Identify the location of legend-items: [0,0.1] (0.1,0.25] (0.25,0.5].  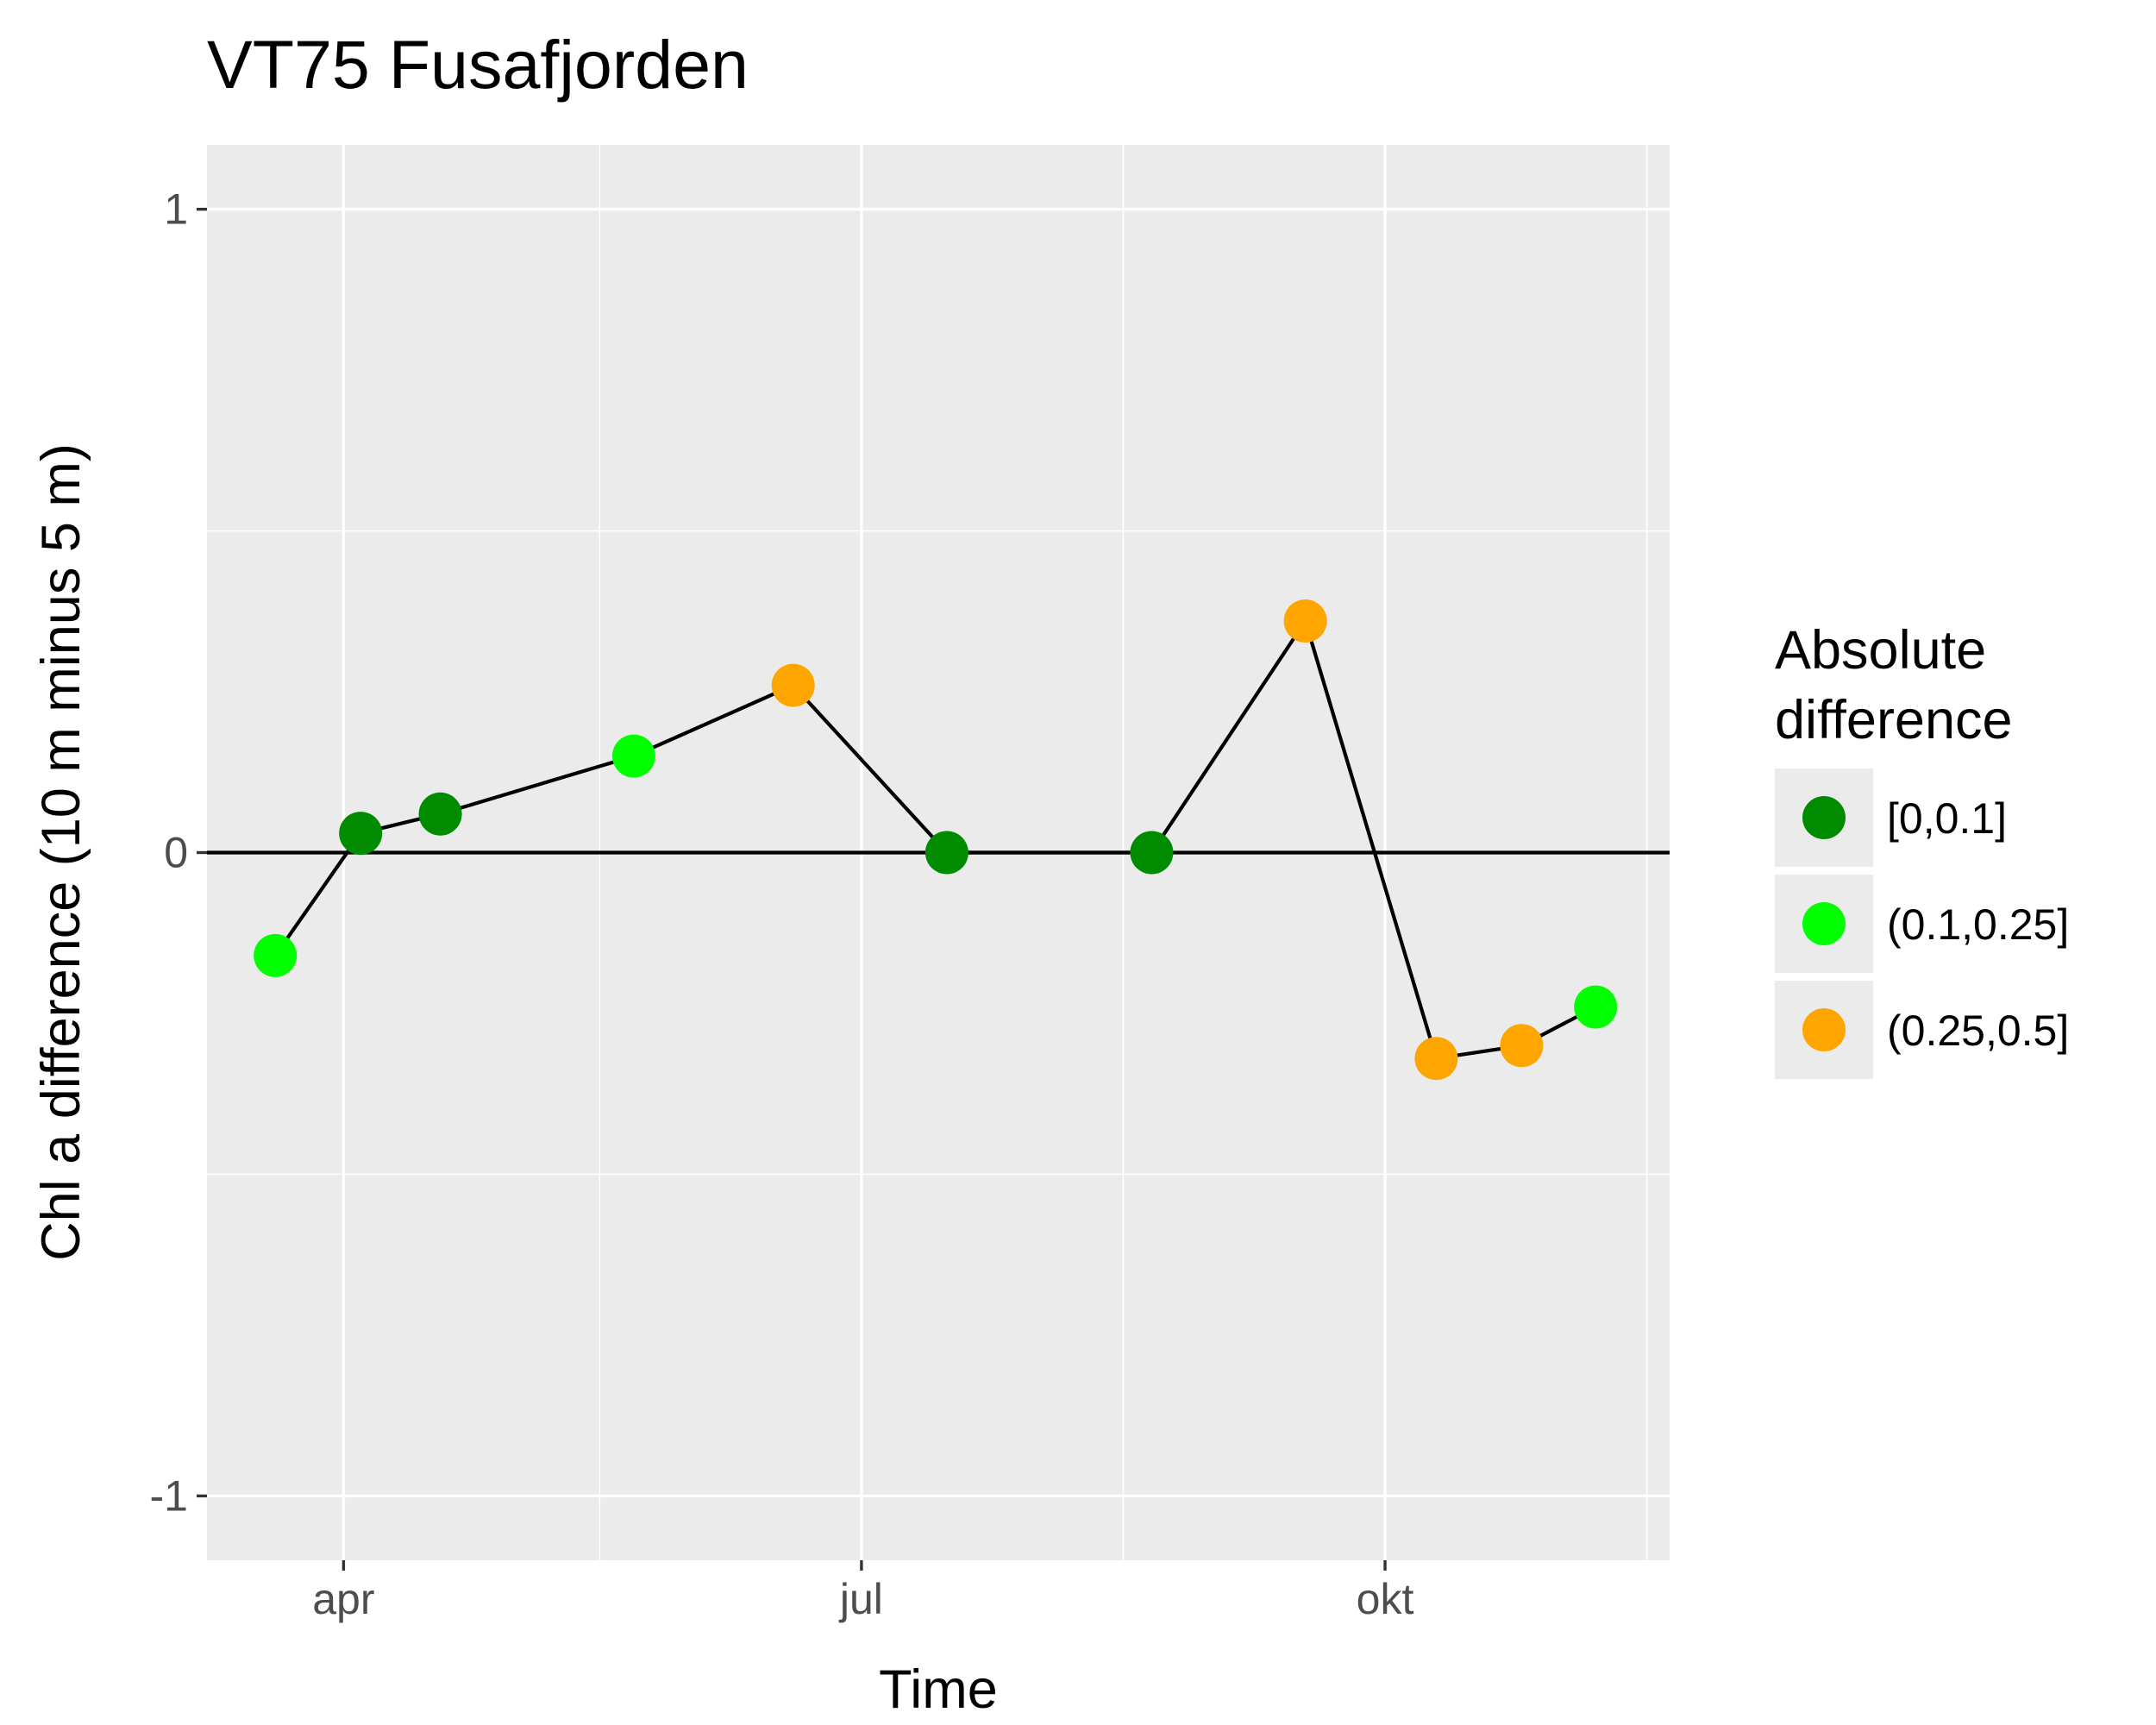
(1922, 924).